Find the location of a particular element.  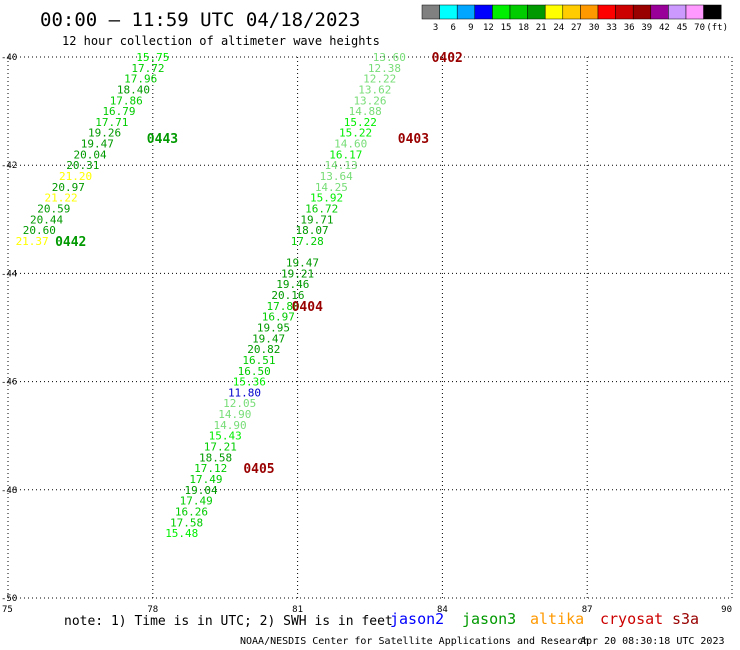

wave-height-value: 14.88 is located at coordinates (365, 111).